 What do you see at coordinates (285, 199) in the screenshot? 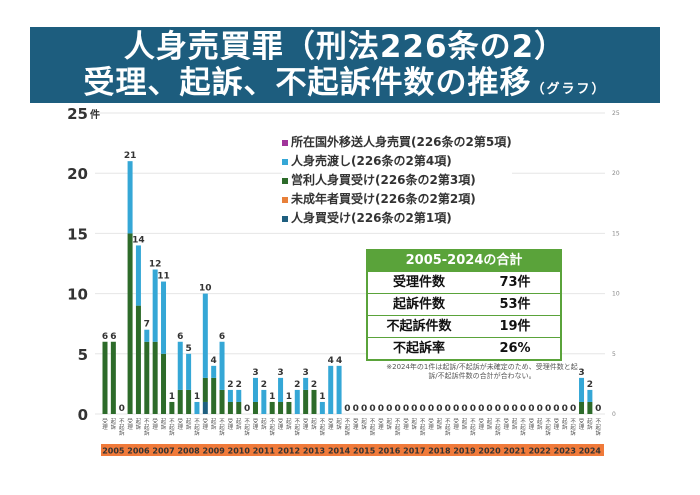
I see `legend-swatch` at bounding box center [285, 199].